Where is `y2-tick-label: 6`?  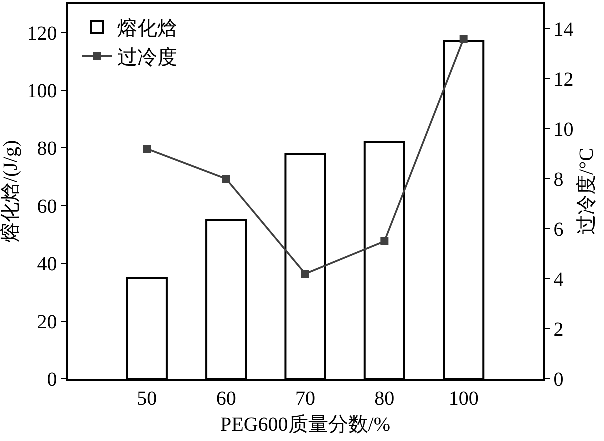
y2-tick-label: 6 is located at coordinates (559, 230).